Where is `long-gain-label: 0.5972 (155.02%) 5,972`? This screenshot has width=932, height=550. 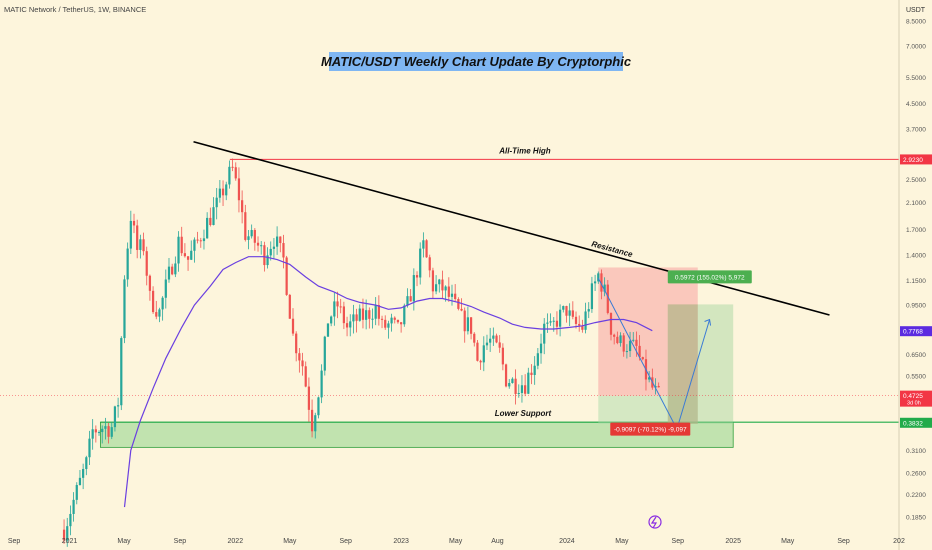
long-gain-label: 0.5972 (155.02%) 5,972 is located at coordinates (710, 277).